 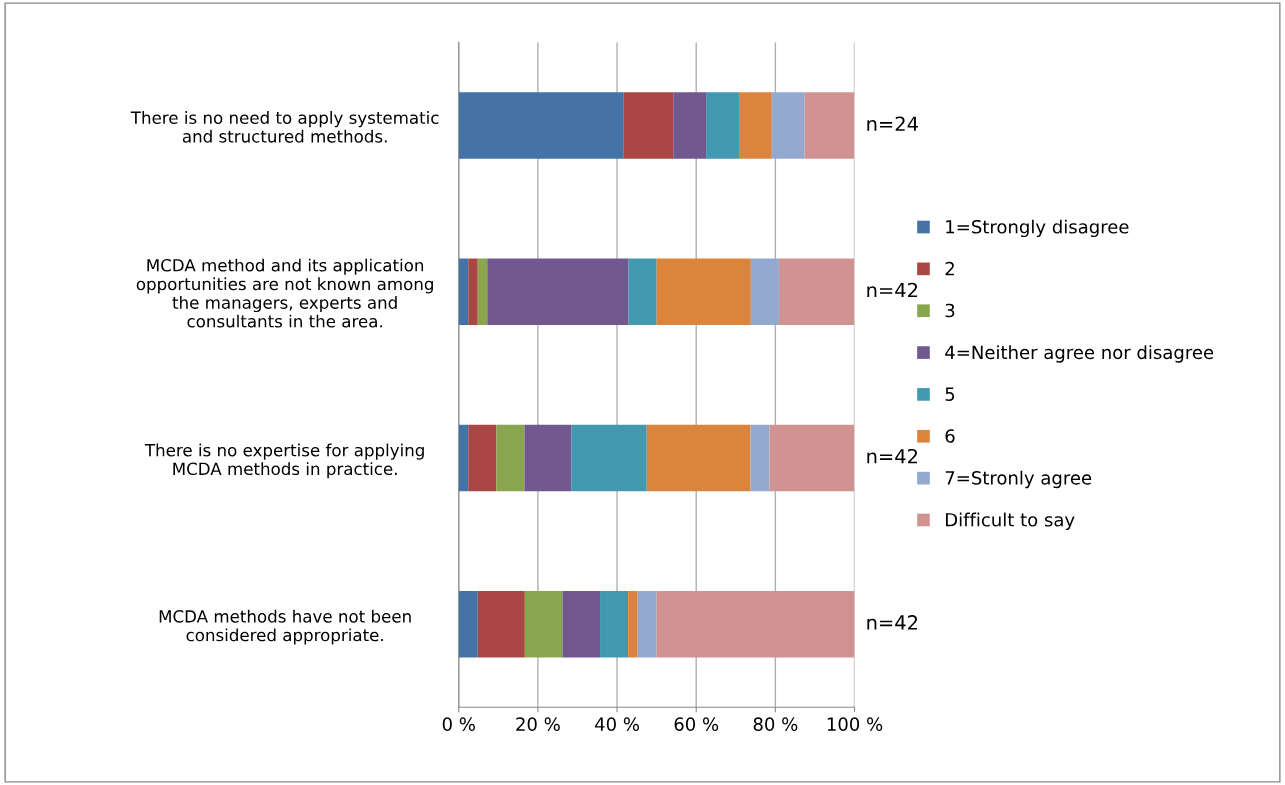 I want to click on x-tick-label: 40 %, so click(x=617, y=724).